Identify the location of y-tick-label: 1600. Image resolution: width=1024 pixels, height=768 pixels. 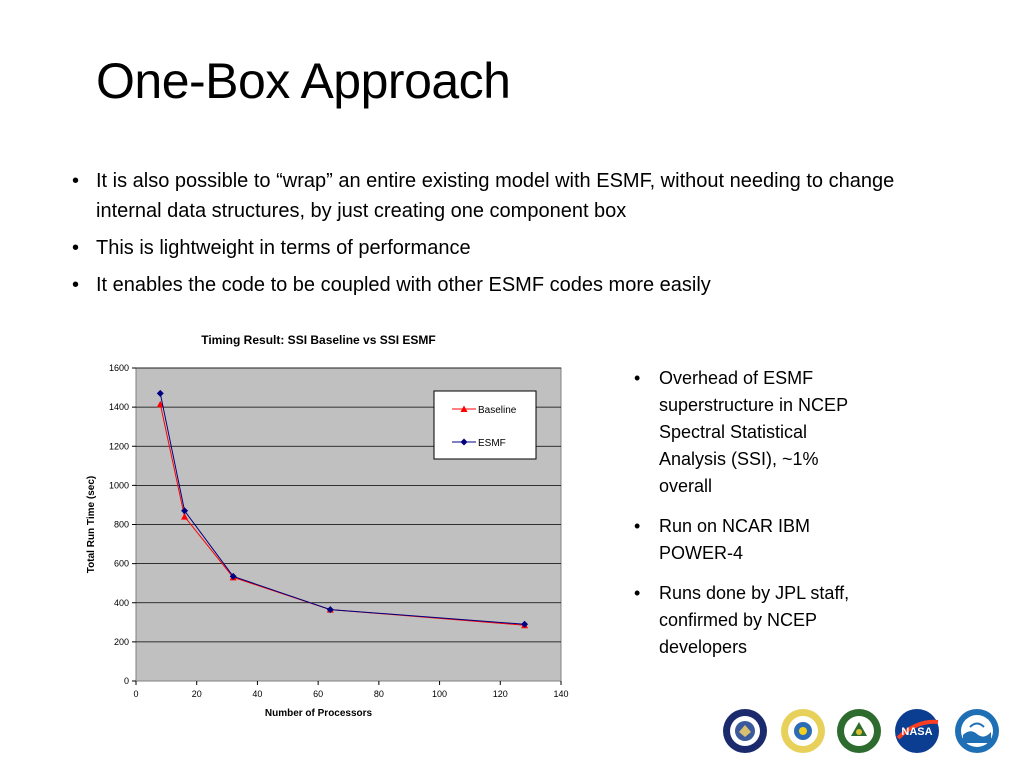
(119, 368).